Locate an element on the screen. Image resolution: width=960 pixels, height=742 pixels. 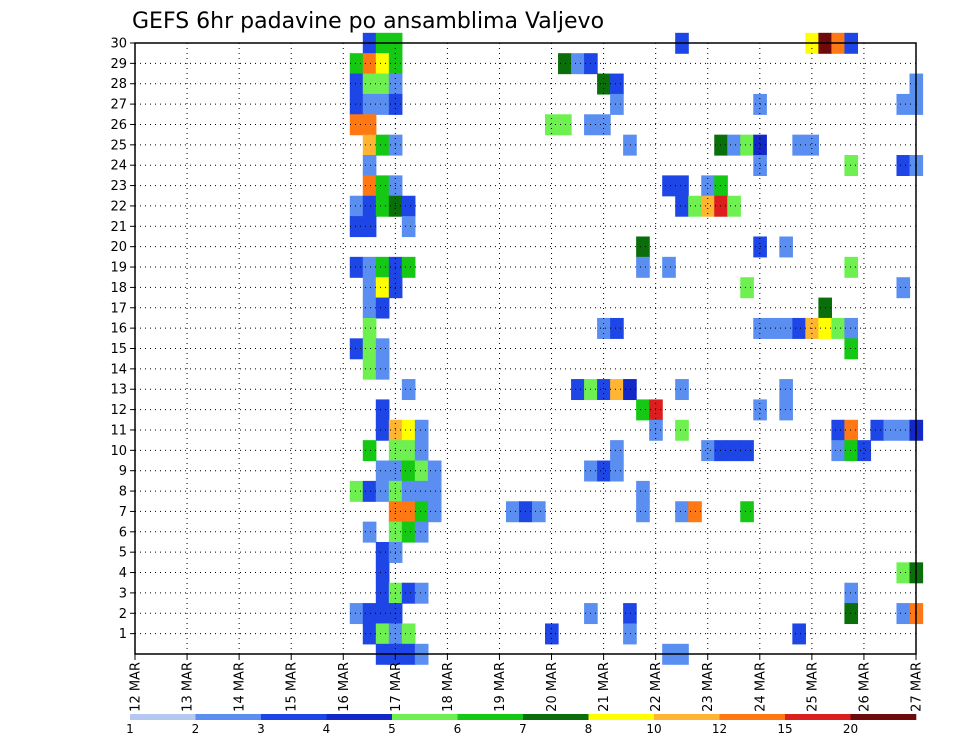
x-tick-label: 21 MAR is located at coordinates (604, 687).